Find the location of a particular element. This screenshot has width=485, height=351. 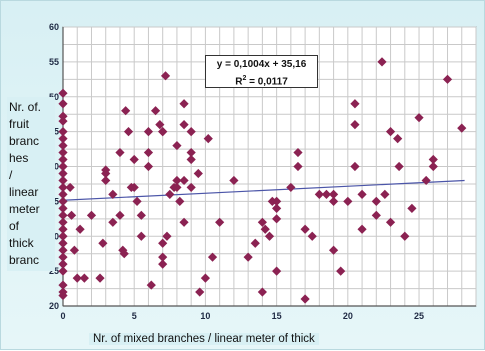

x-tick-label: 10 is located at coordinates (205, 316).